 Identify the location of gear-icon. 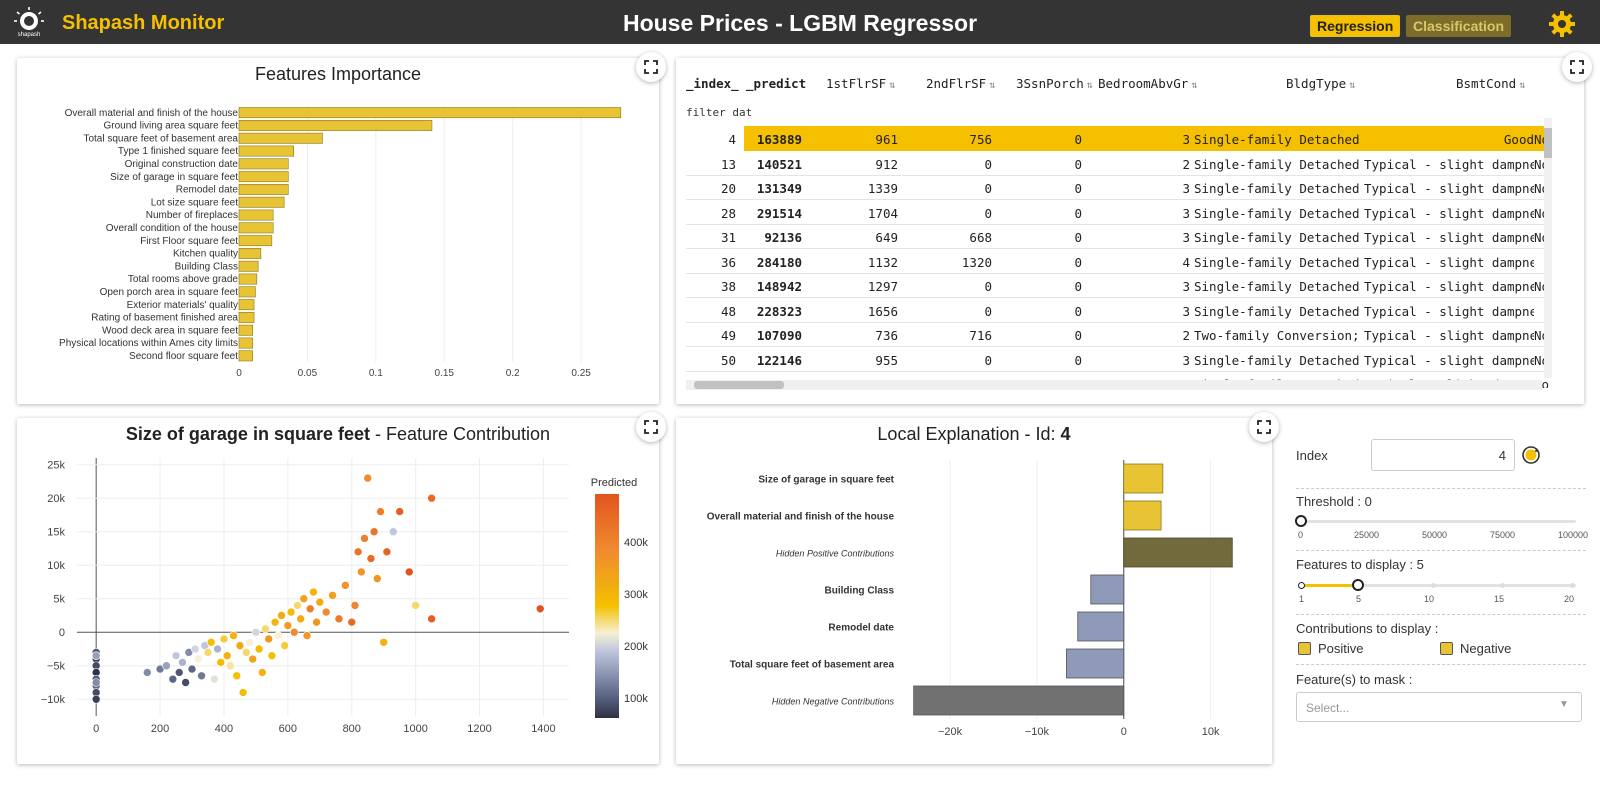
(1562, 24).